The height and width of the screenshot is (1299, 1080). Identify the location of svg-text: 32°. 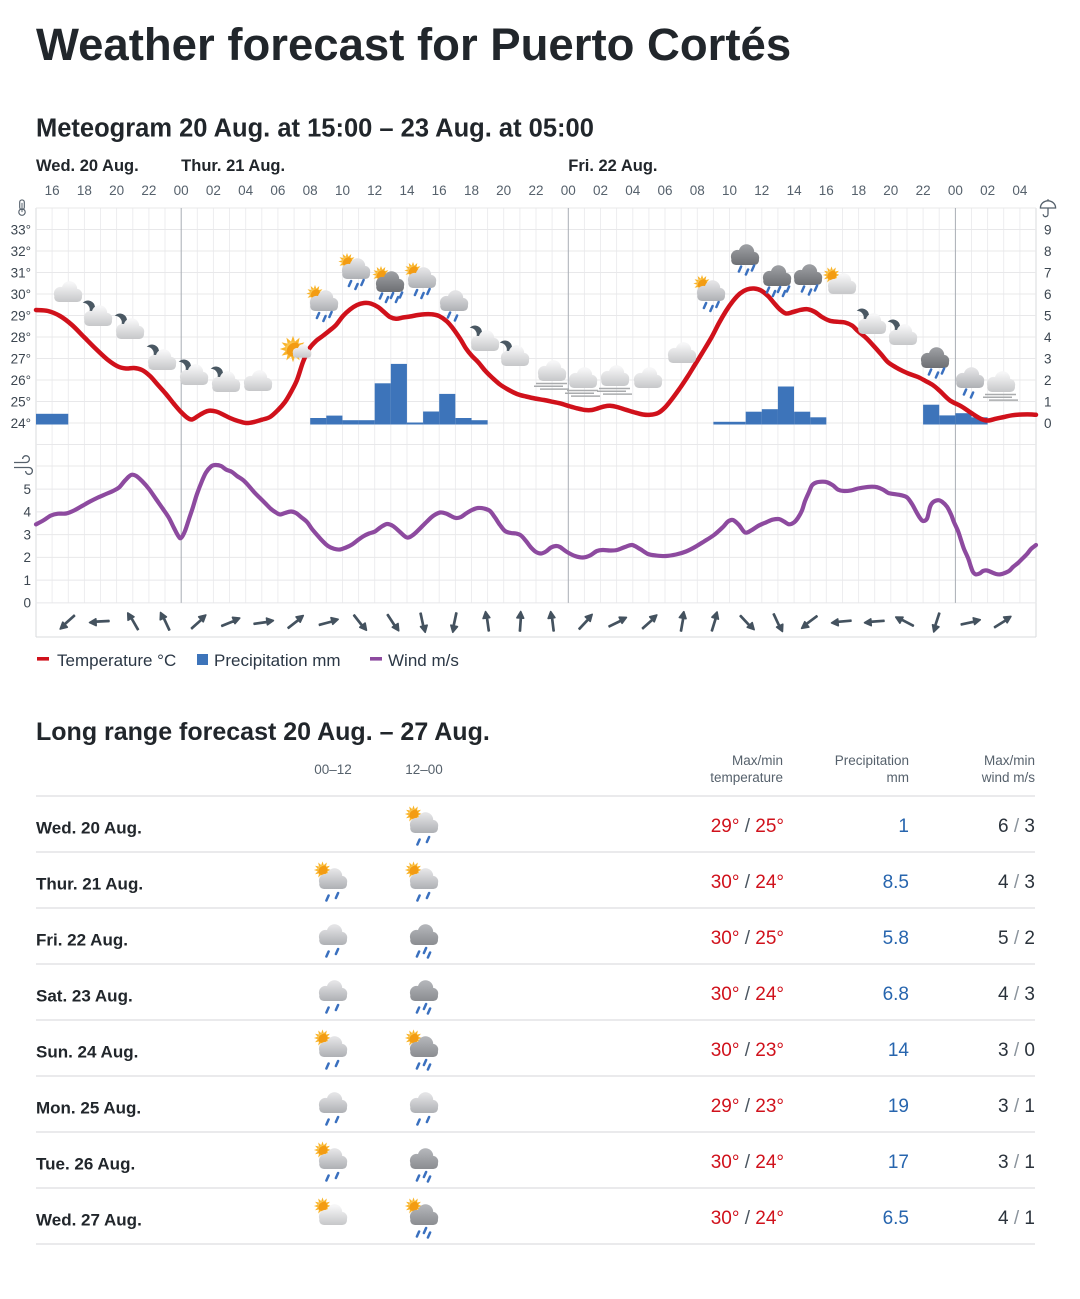
(21, 251).